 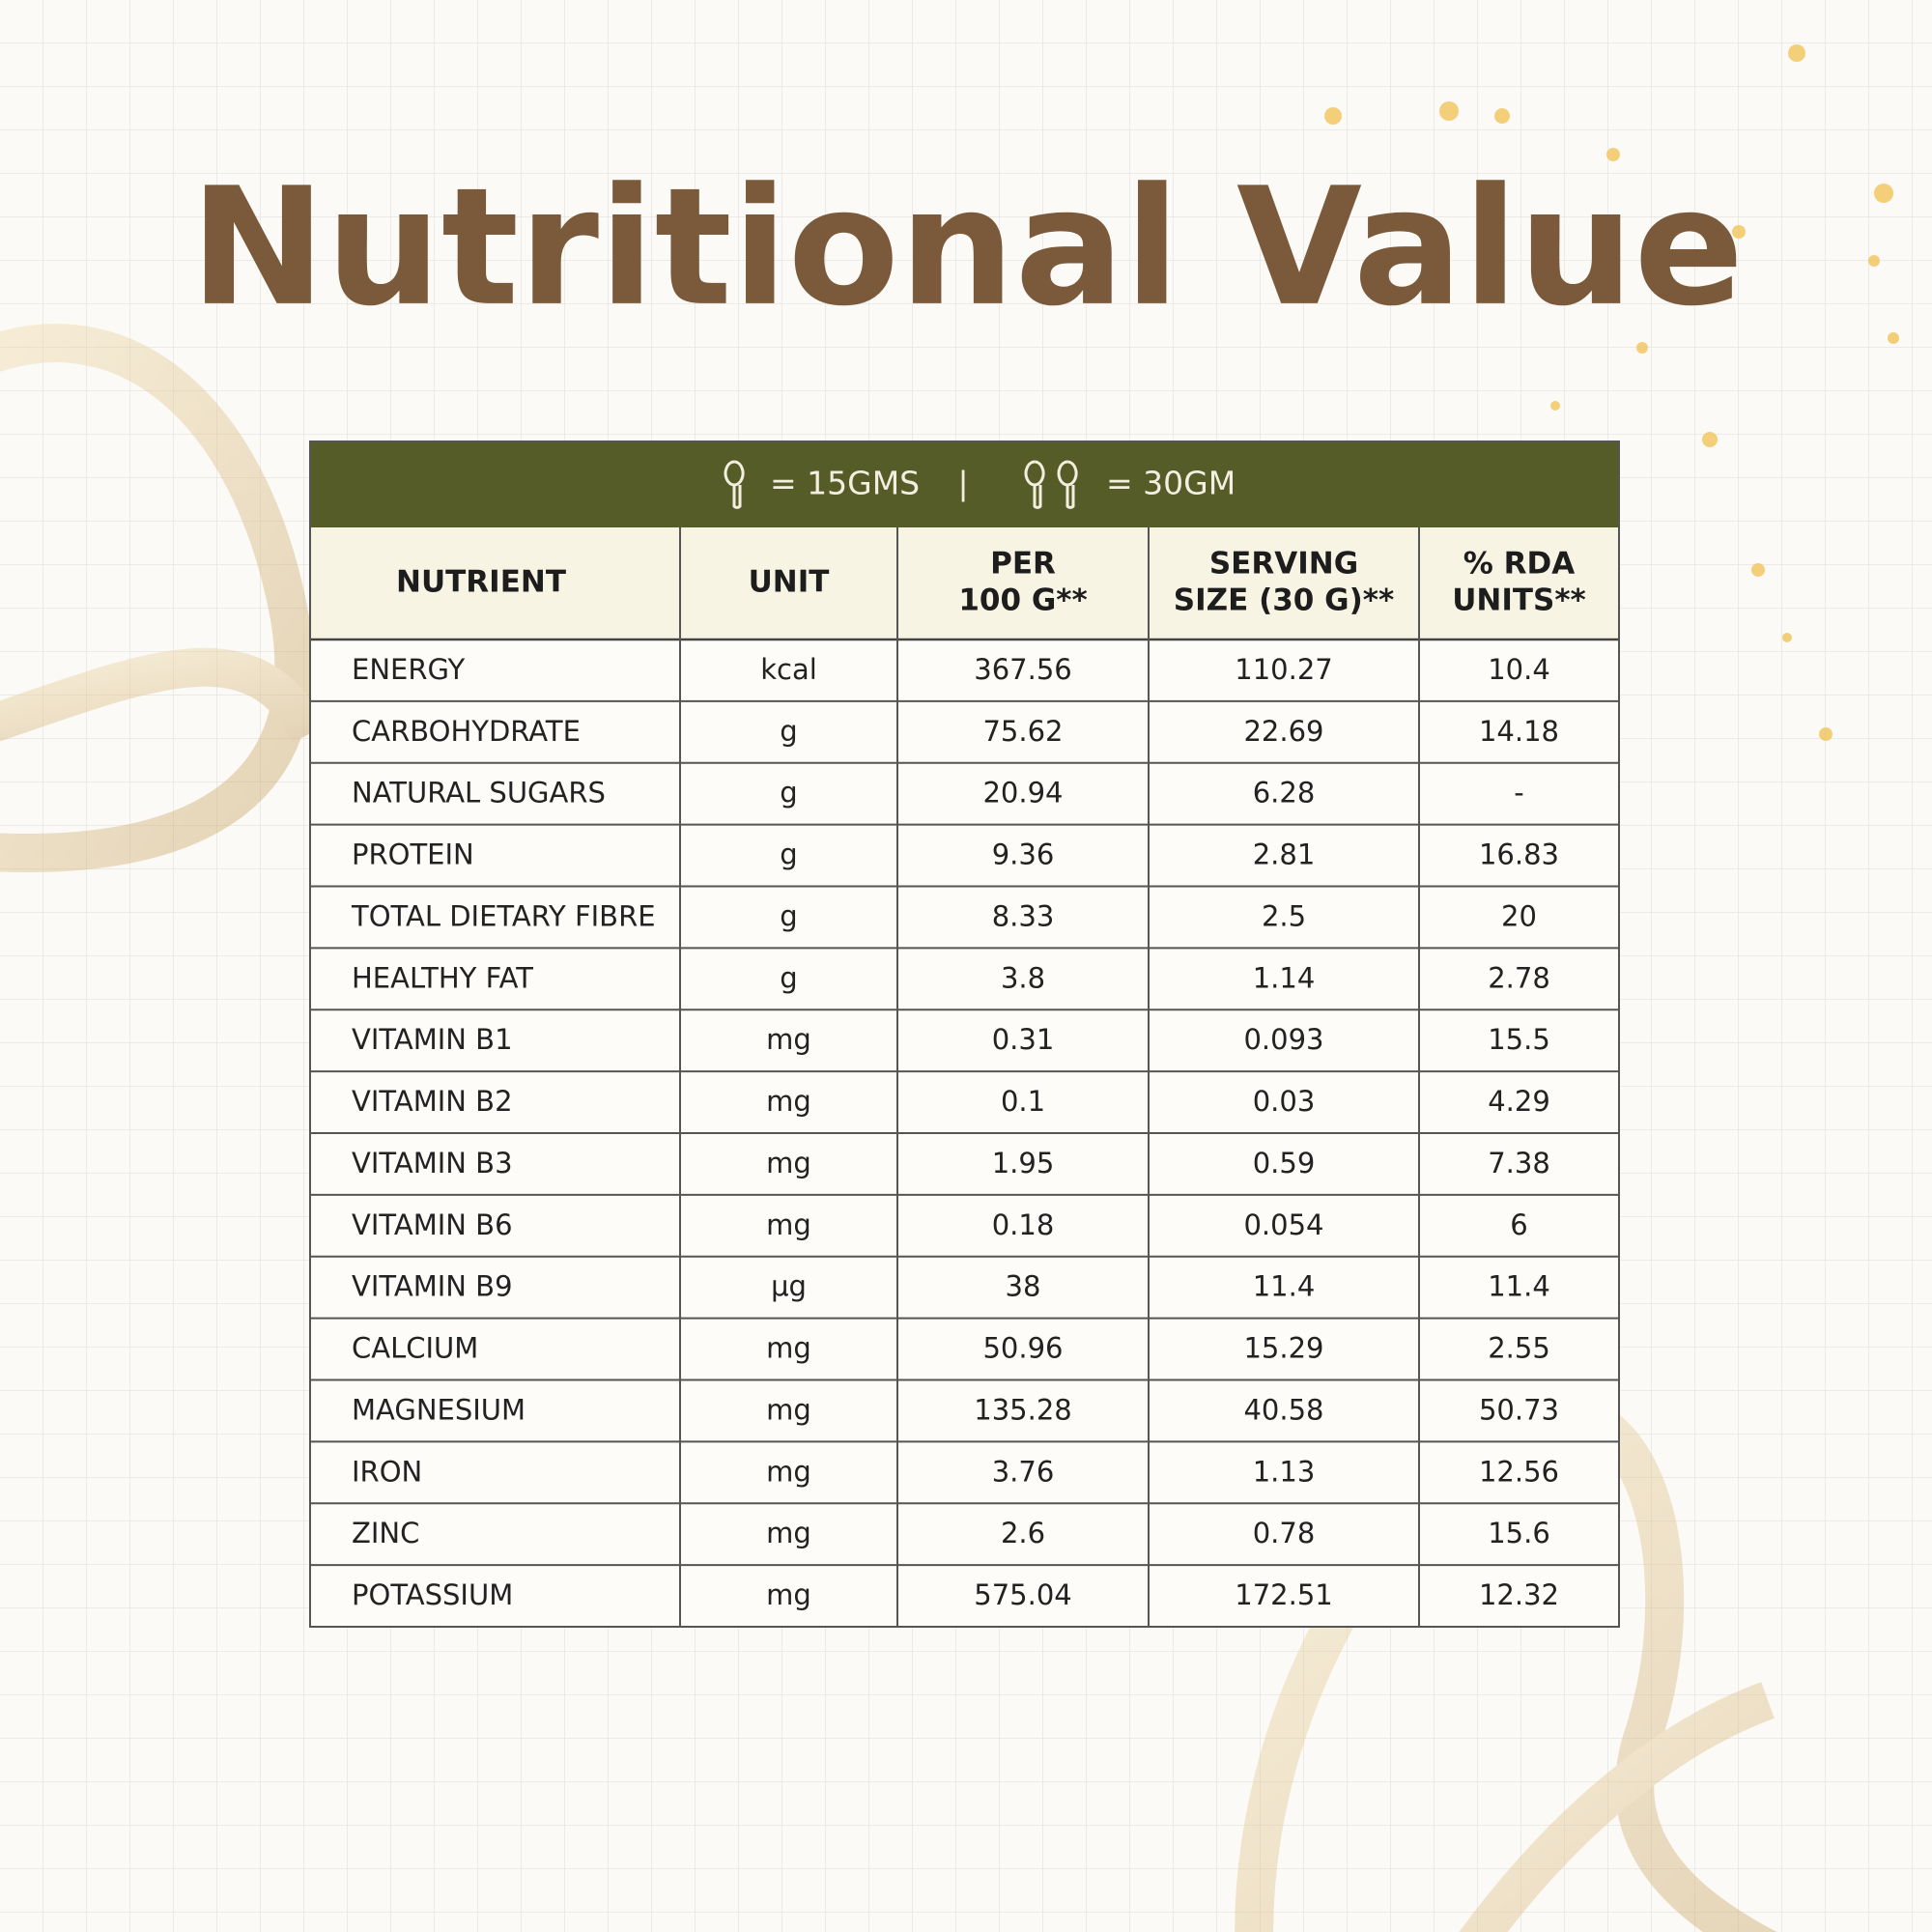 I want to click on nutrient-name: MAGNESIUM, so click(x=439, y=1409).